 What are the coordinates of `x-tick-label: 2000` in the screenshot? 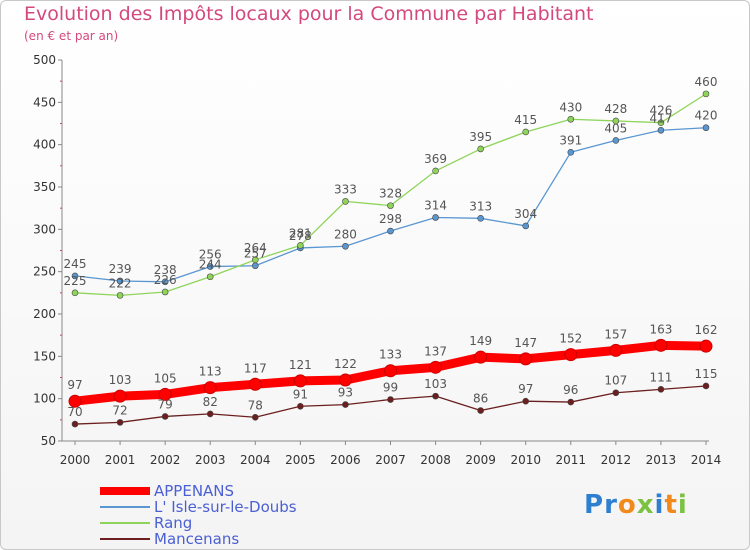 It's located at (75, 460).